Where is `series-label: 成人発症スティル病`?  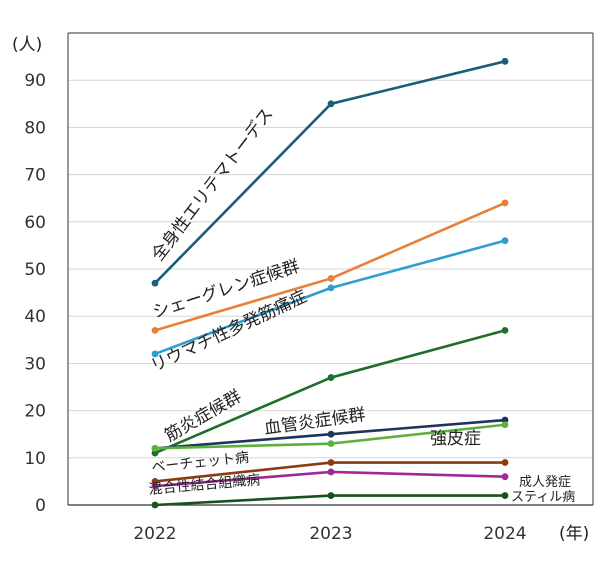 series-label: 成人発症スティル病 is located at coordinates (543, 490).